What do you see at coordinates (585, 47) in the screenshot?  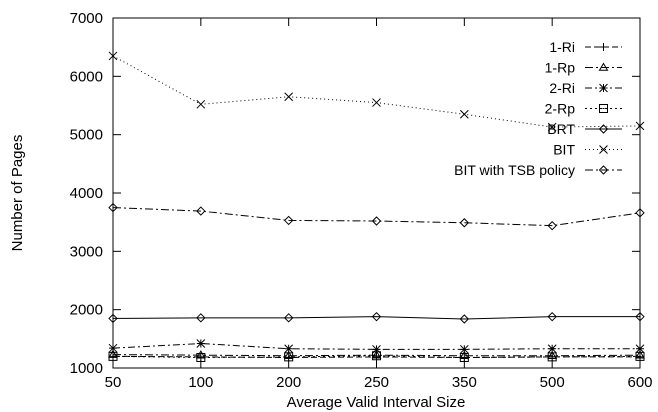 I see `legend-item: 1-Ri` at bounding box center [585, 47].